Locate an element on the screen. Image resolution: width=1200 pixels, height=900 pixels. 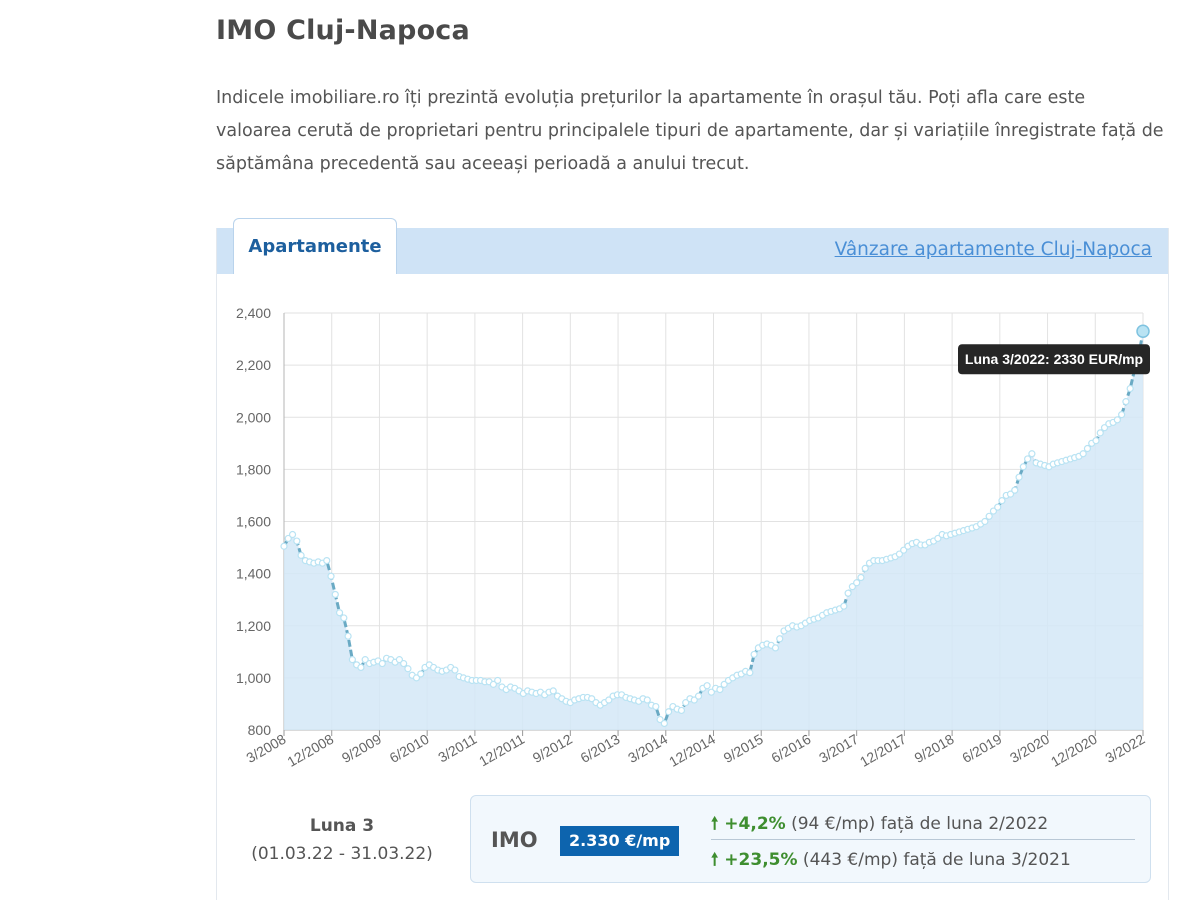
month-range: (01.03.22 - 31.03.22) is located at coordinates (342, 854).